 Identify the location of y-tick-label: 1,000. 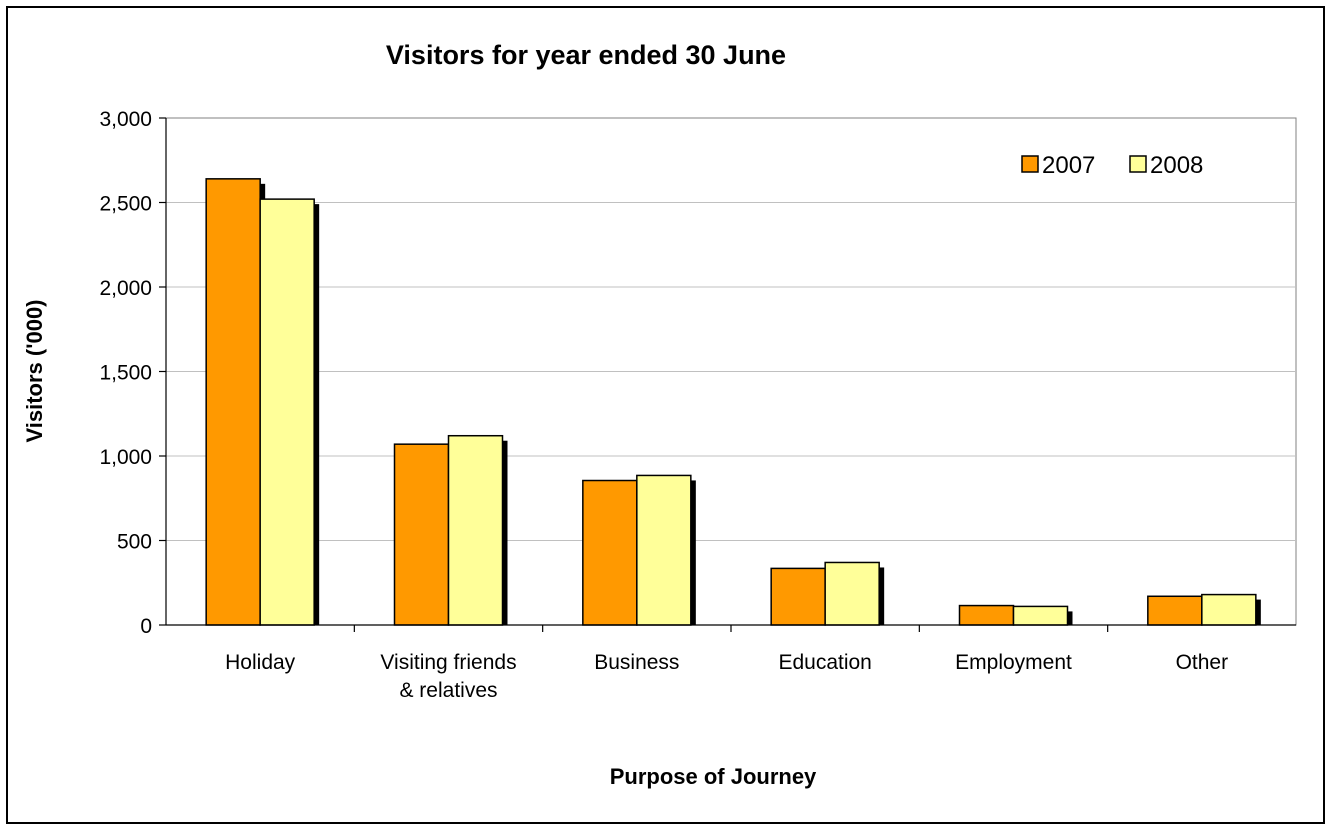
(125, 457).